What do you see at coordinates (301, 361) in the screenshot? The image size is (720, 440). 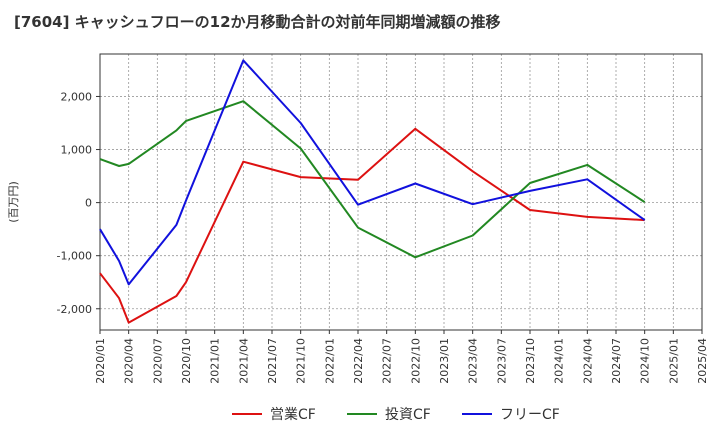 I see `x-tick-label: 2021/10` at bounding box center [301, 361].